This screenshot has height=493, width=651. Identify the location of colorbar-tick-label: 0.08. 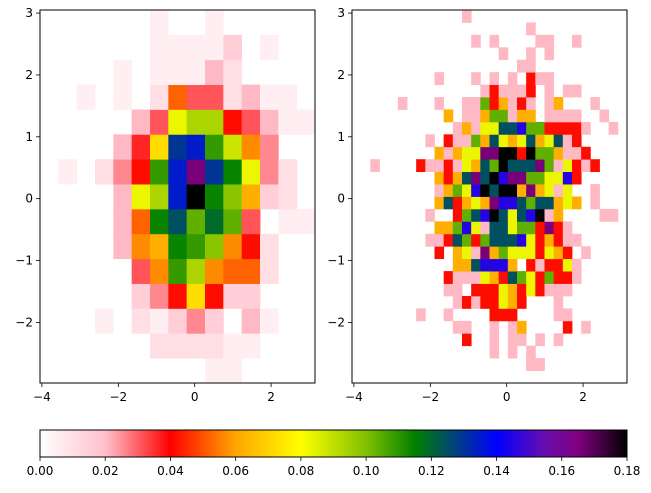
(301, 471).